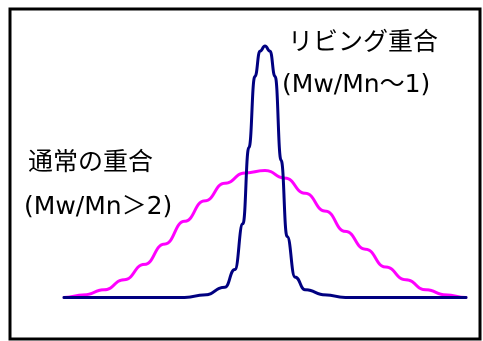 The height and width of the screenshot is (341, 483). What do you see at coordinates (363, 41) in the screenshot?
I see `living-polymerization-label: リビング重合` at bounding box center [363, 41].